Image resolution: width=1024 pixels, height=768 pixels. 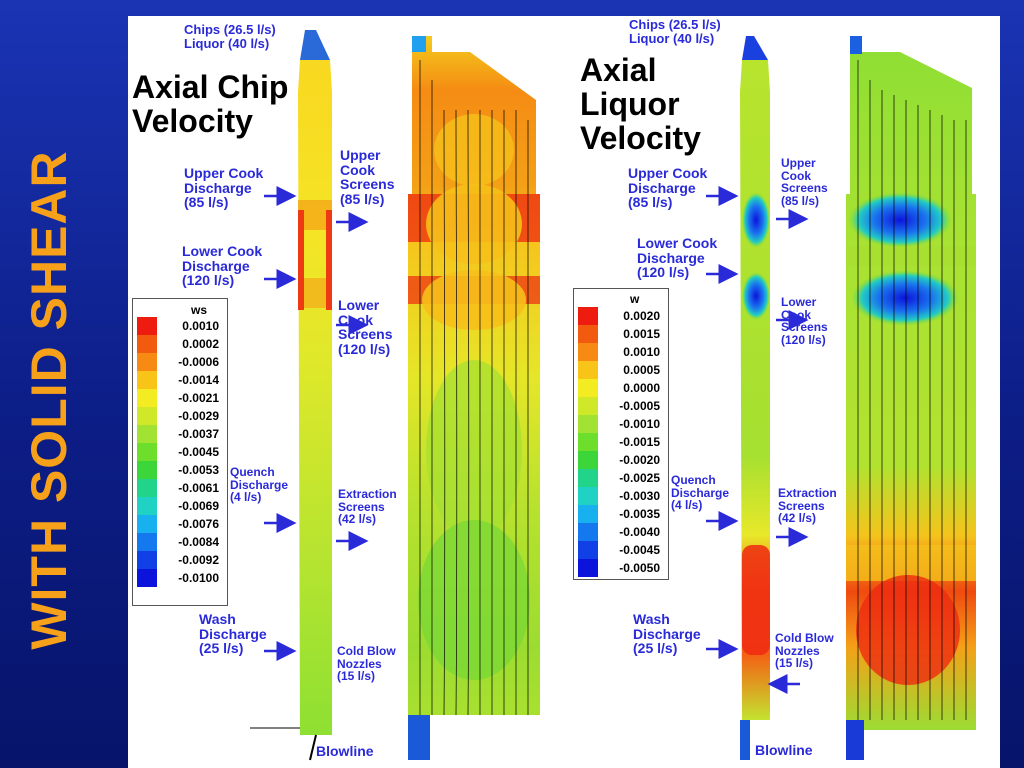 What do you see at coordinates (210, 104) in the screenshot?
I see `left-title: Axial Chip Velocity` at bounding box center [210, 104].